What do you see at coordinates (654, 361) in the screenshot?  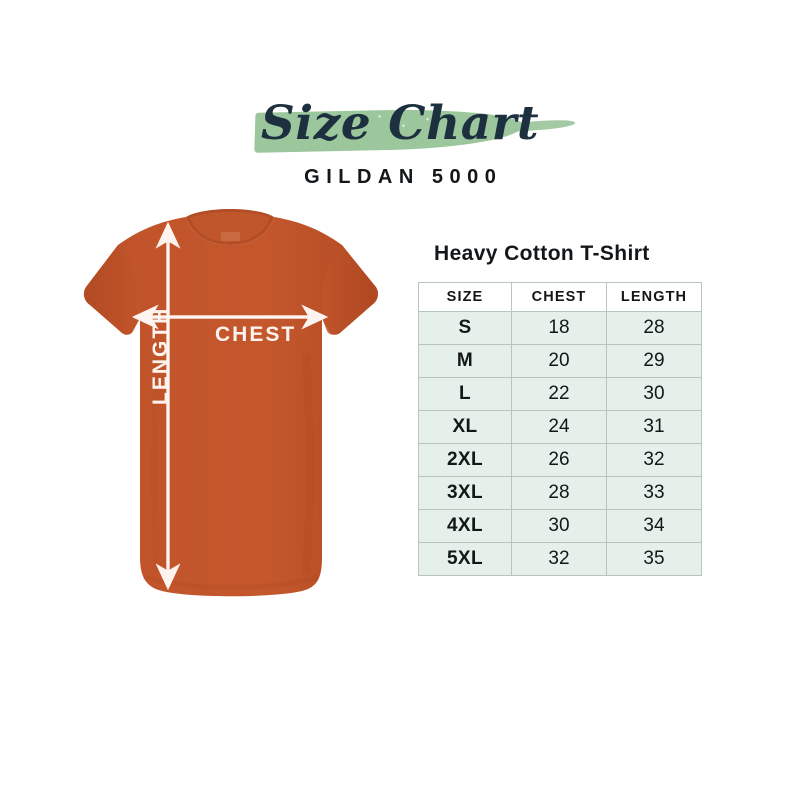 I see `length-value: 29` at bounding box center [654, 361].